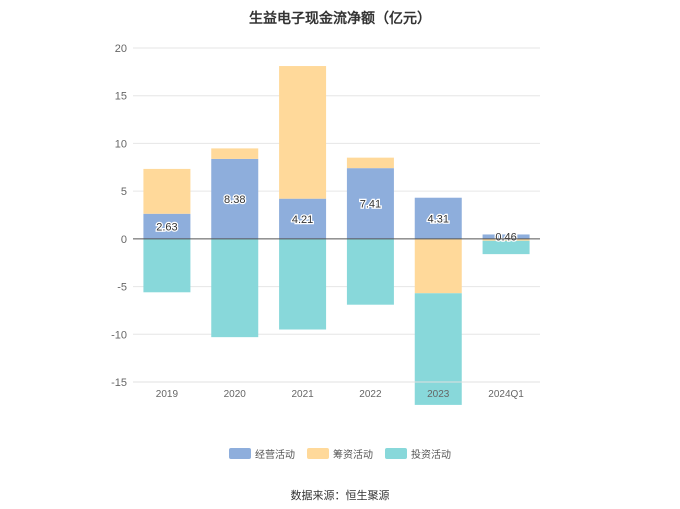 The image size is (680, 509). What do you see at coordinates (121, 49) in the screenshot?
I see `y-tick-label: 20` at bounding box center [121, 49].